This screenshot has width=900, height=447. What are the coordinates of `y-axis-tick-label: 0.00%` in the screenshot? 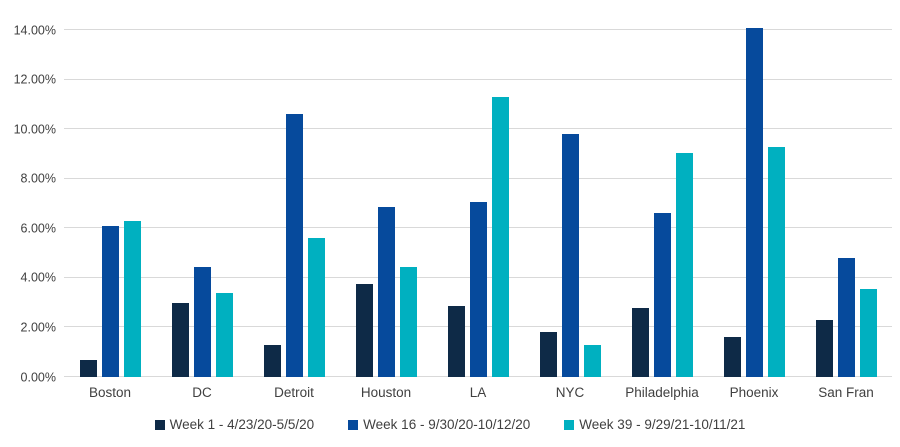 It's located at (38, 376).